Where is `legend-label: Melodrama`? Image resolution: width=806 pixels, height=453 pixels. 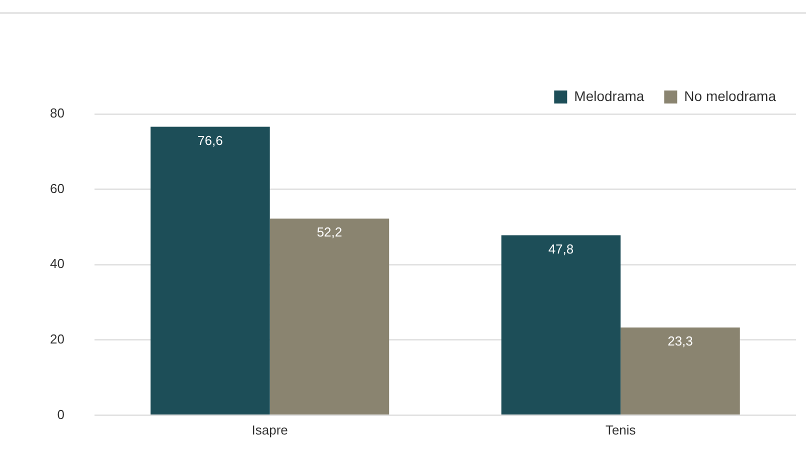
legend-label: Melodrama is located at coordinates (609, 96).